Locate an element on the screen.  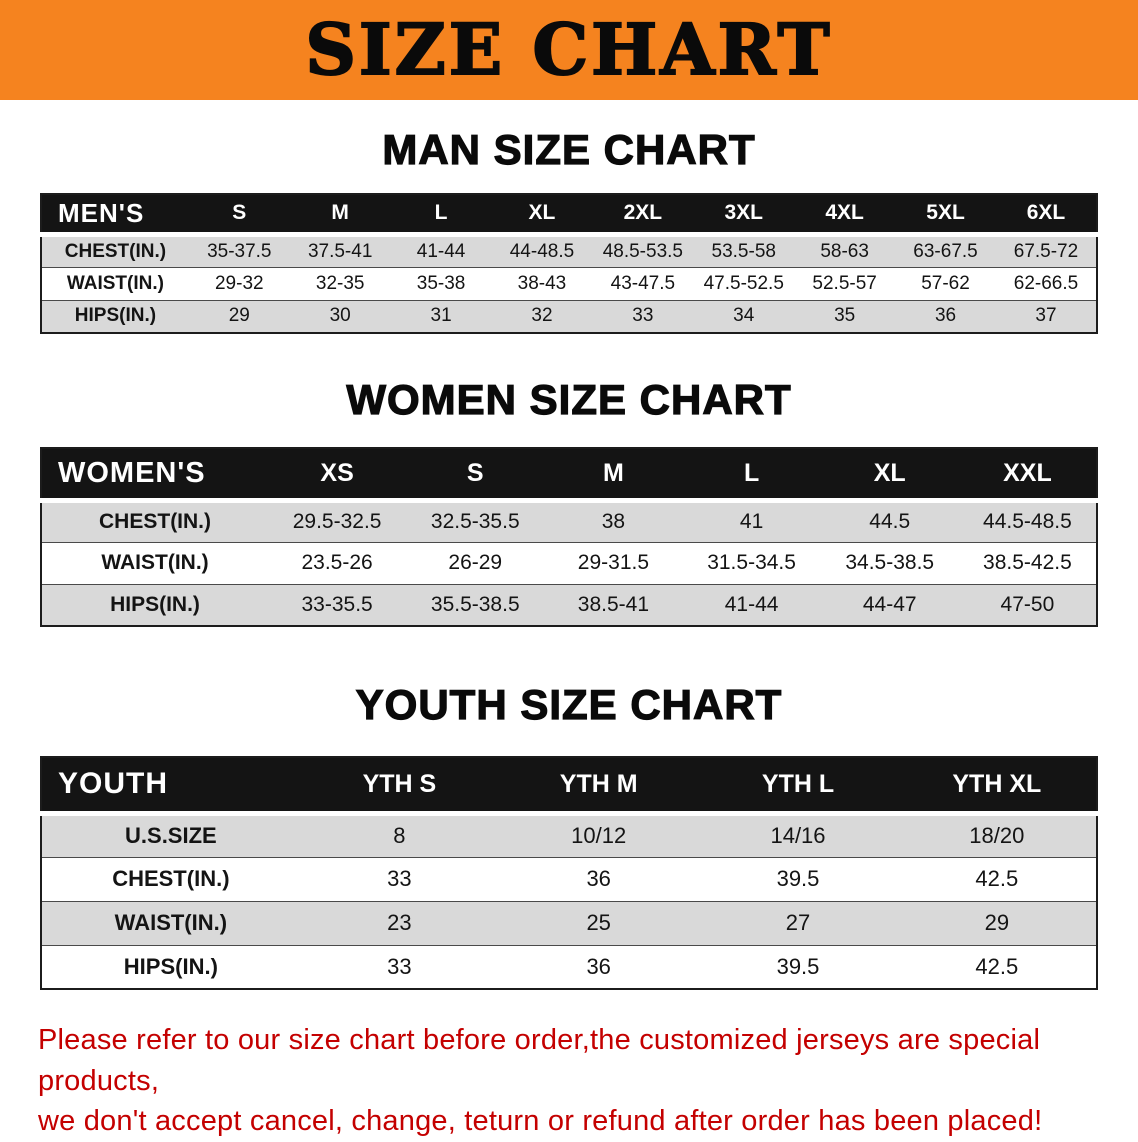
table-row: CHEST(IN.) 33 36 39.5 42.5 is located at coordinates (569, 879).